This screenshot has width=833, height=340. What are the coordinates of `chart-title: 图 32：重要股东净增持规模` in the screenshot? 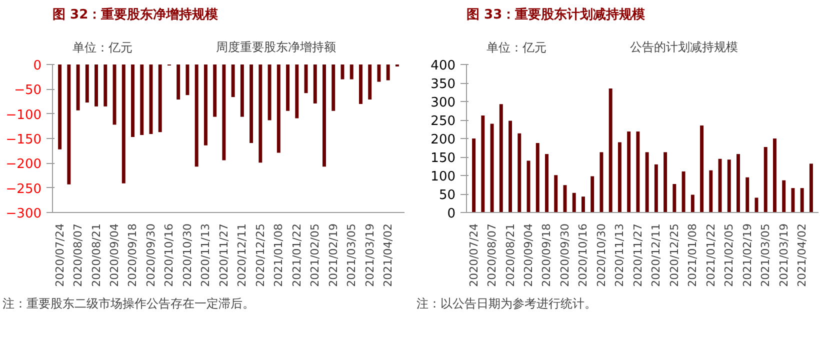 It's located at (135, 14).